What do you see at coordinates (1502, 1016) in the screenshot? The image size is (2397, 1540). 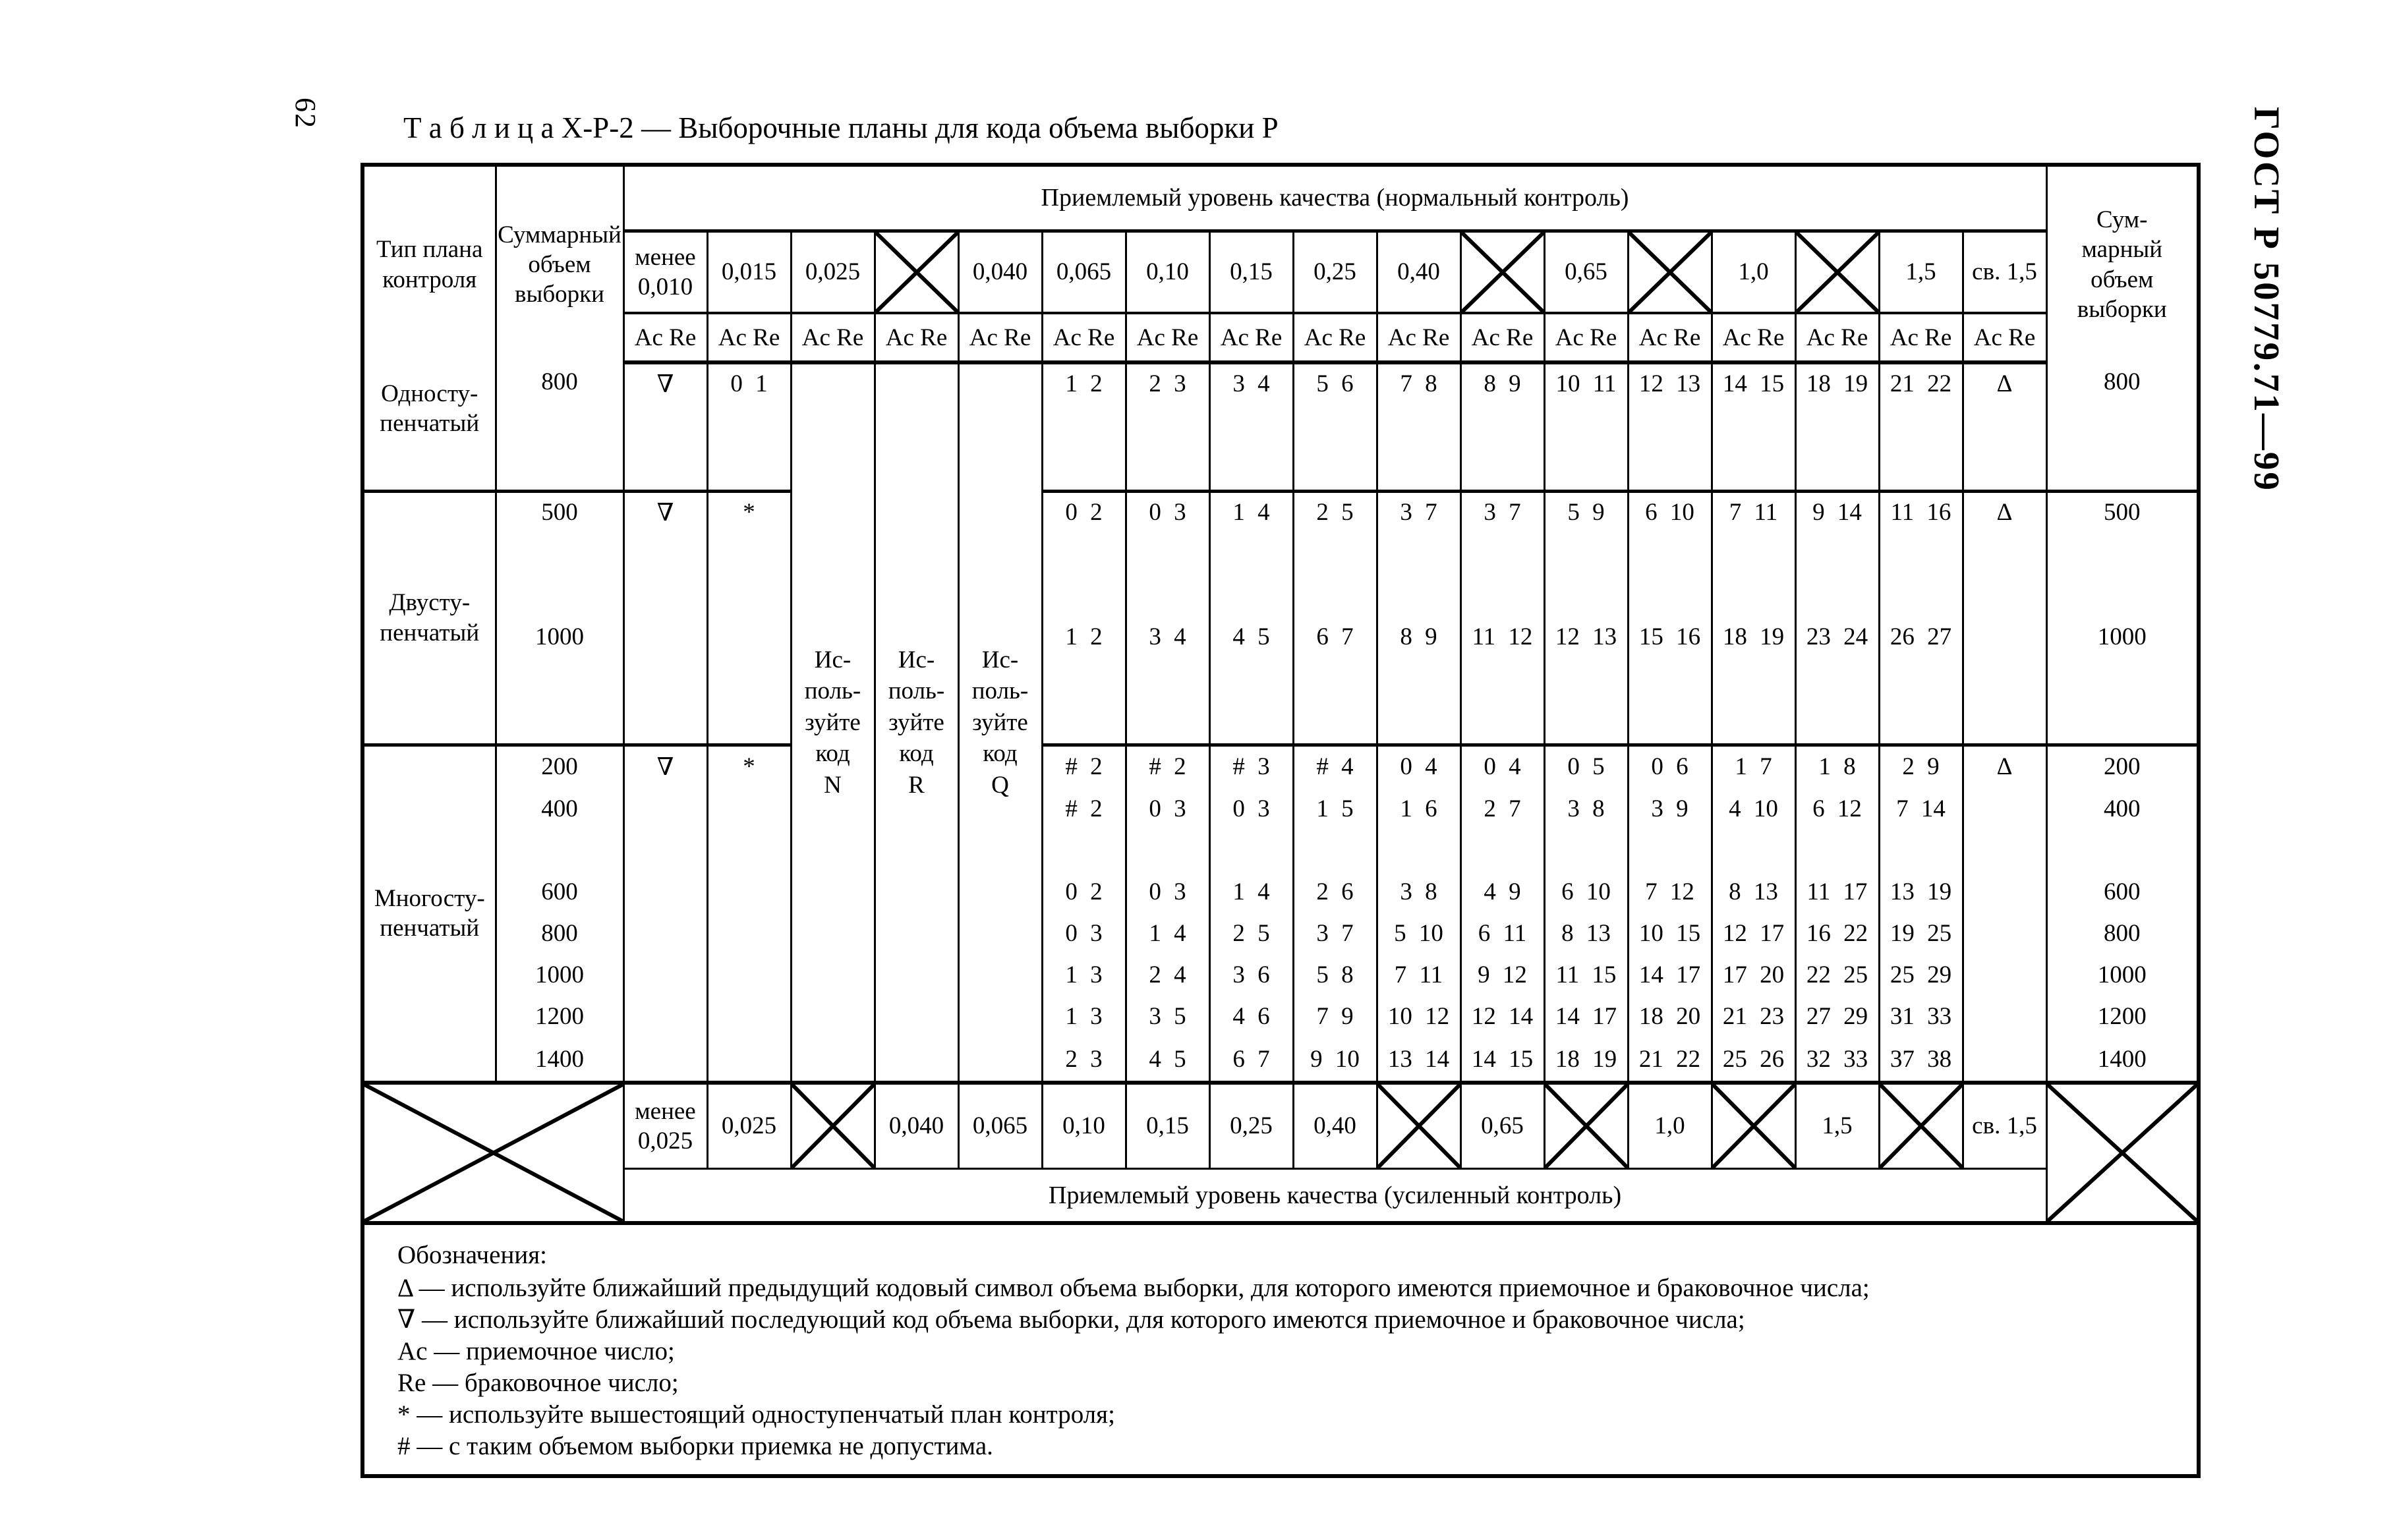 I see `acre-cell: 12 14` at bounding box center [1502, 1016].